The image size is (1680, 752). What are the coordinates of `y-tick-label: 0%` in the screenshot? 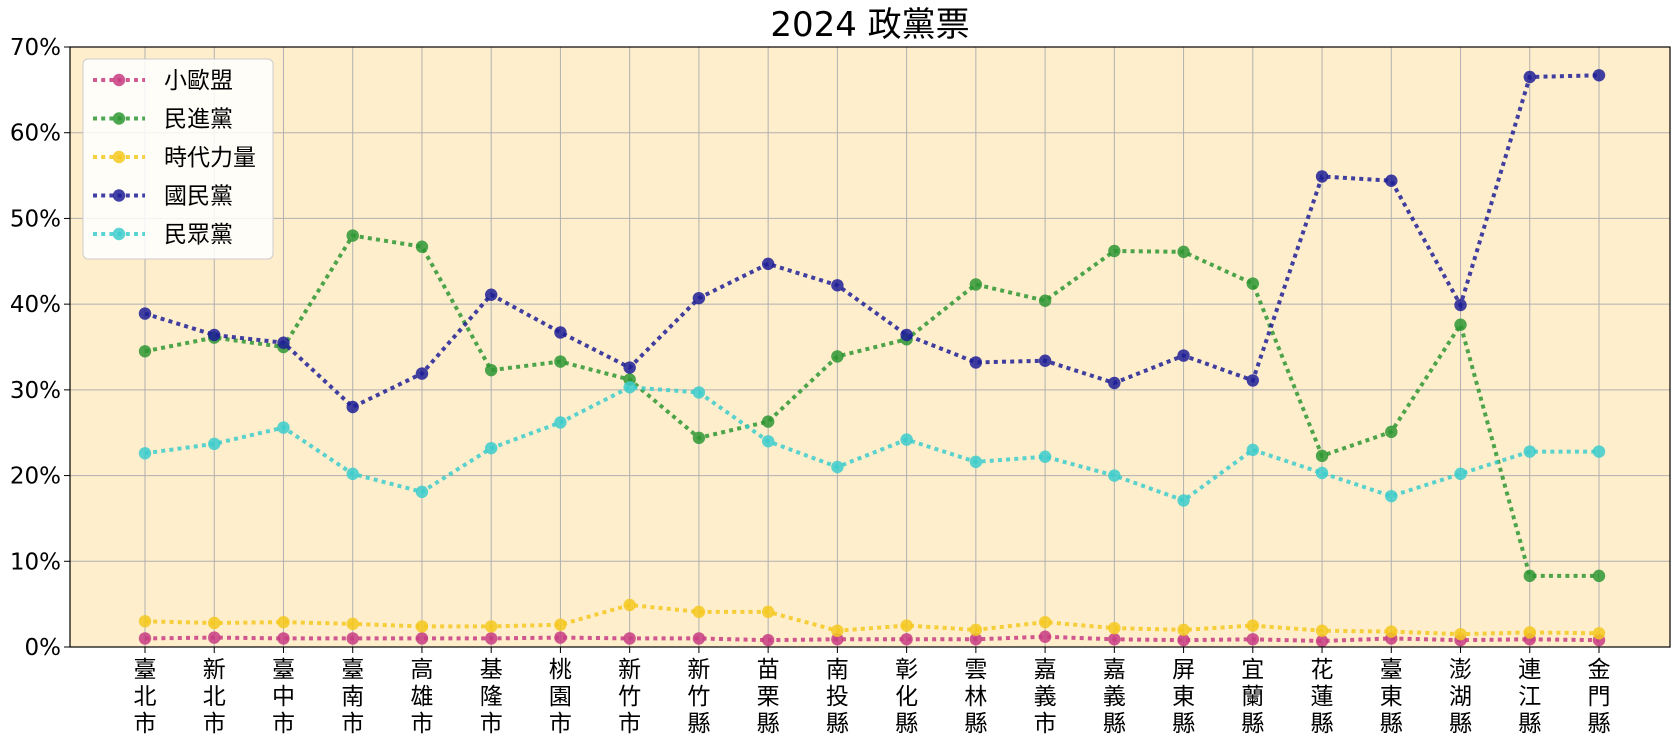 It's located at (43, 648).